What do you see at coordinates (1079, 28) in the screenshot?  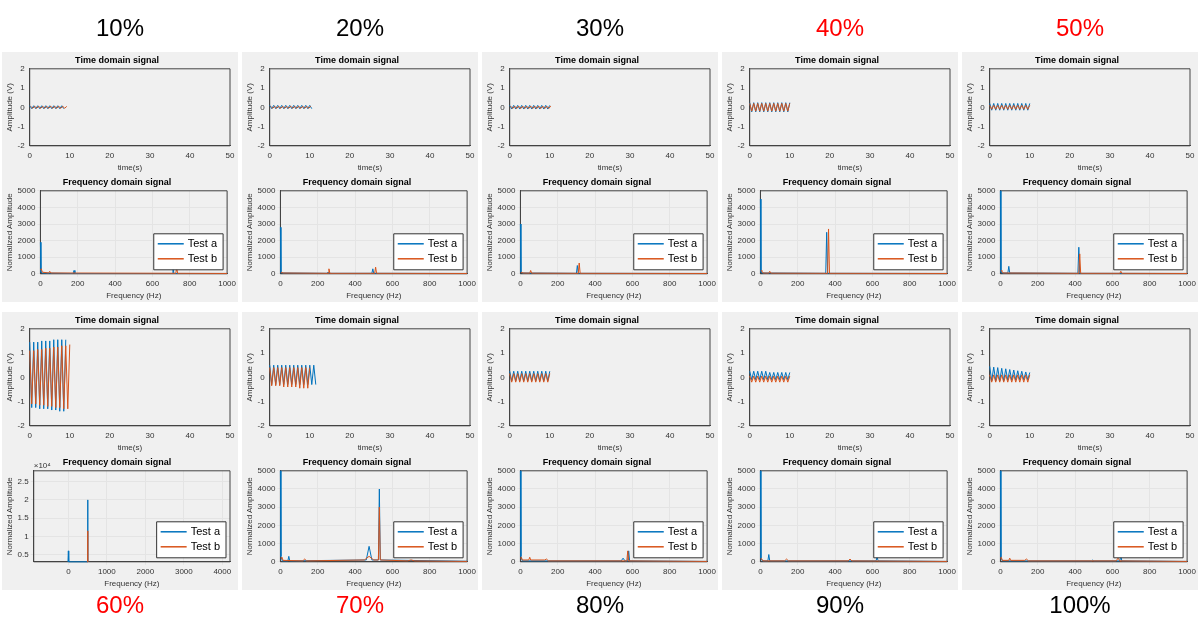 I see `text: 50%` at bounding box center [1079, 28].